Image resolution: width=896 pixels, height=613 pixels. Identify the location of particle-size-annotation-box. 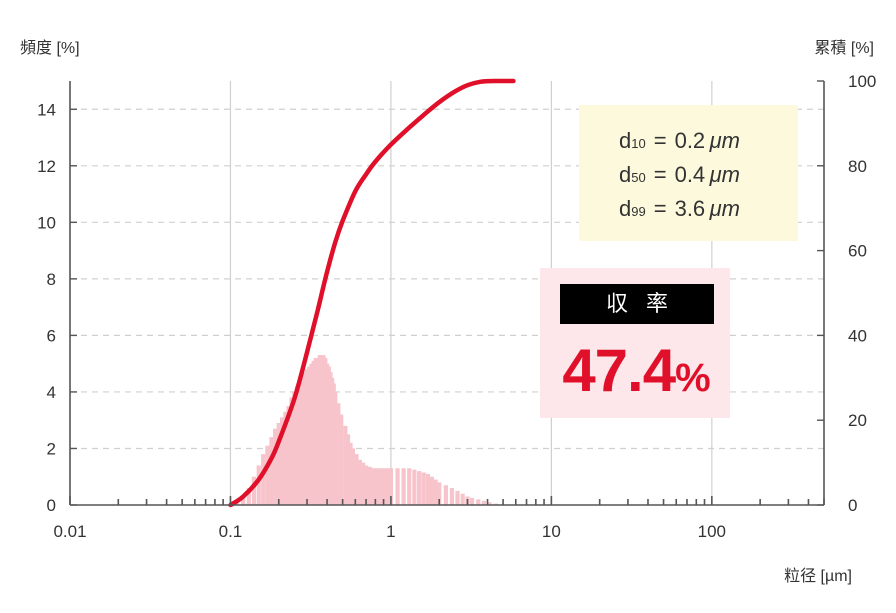
(688, 173).